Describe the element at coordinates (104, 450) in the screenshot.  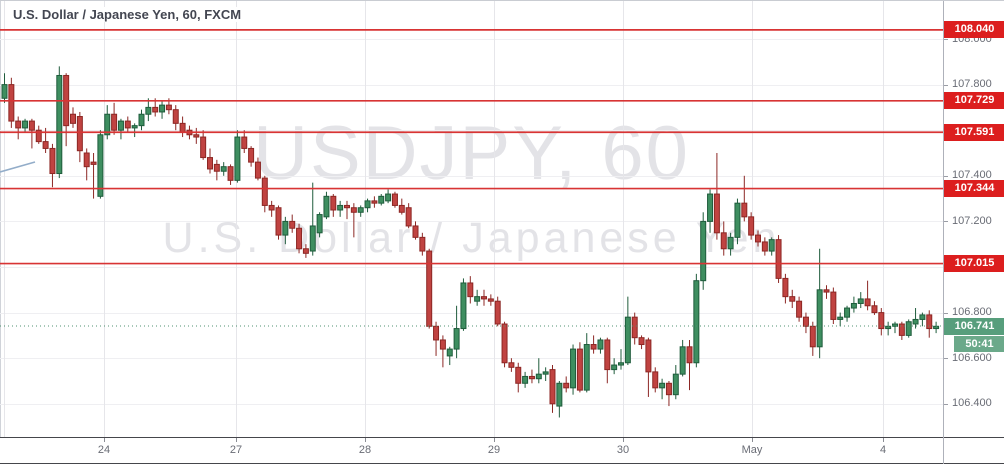
I see `time-axis-label: 24` at that location.